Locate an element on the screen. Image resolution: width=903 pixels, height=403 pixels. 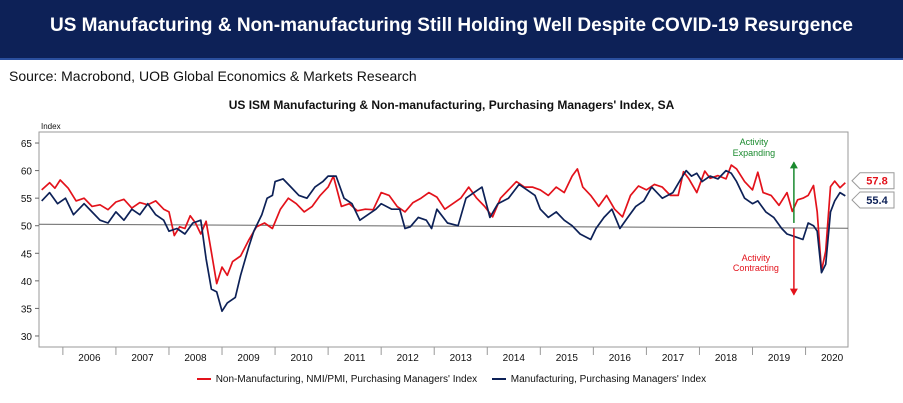
x-tick-label: 2014 is located at coordinates (514, 358).